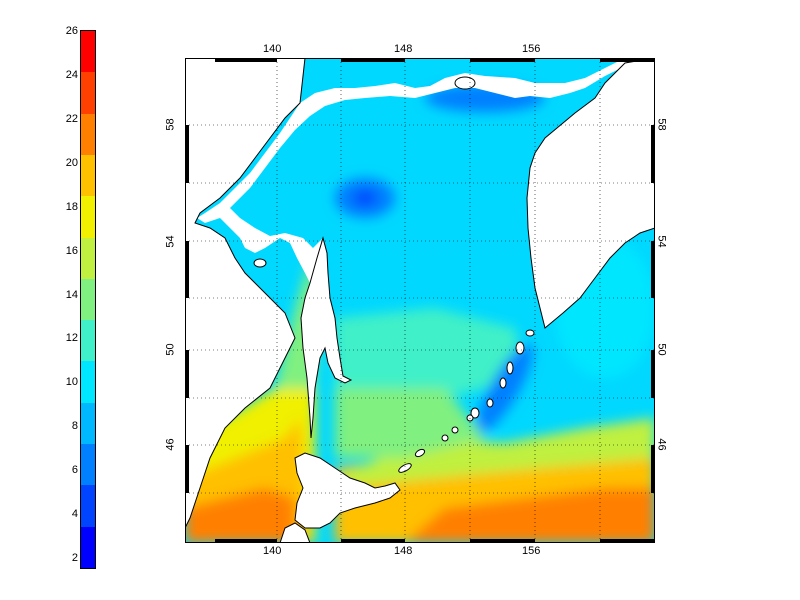 This screenshot has width=800, height=600. What do you see at coordinates (403, 551) in the screenshot?
I see `lon-label-bottom-1: 148` at bounding box center [403, 551].